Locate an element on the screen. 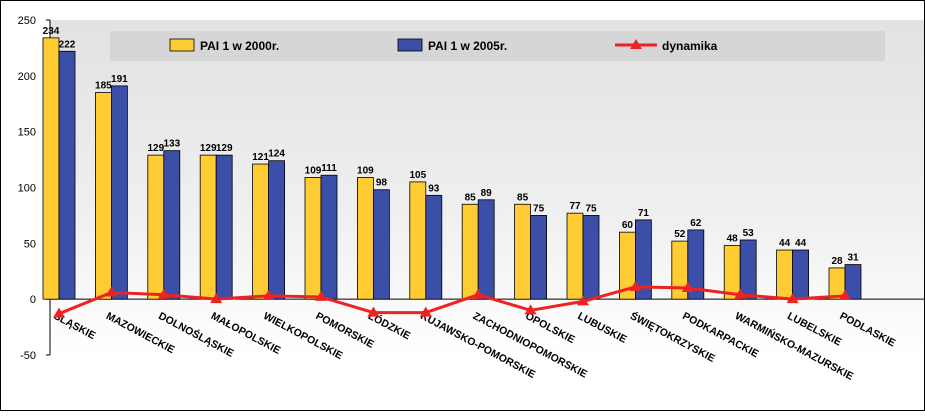  bar-2000-value-label: 234 is located at coordinates (51, 31).